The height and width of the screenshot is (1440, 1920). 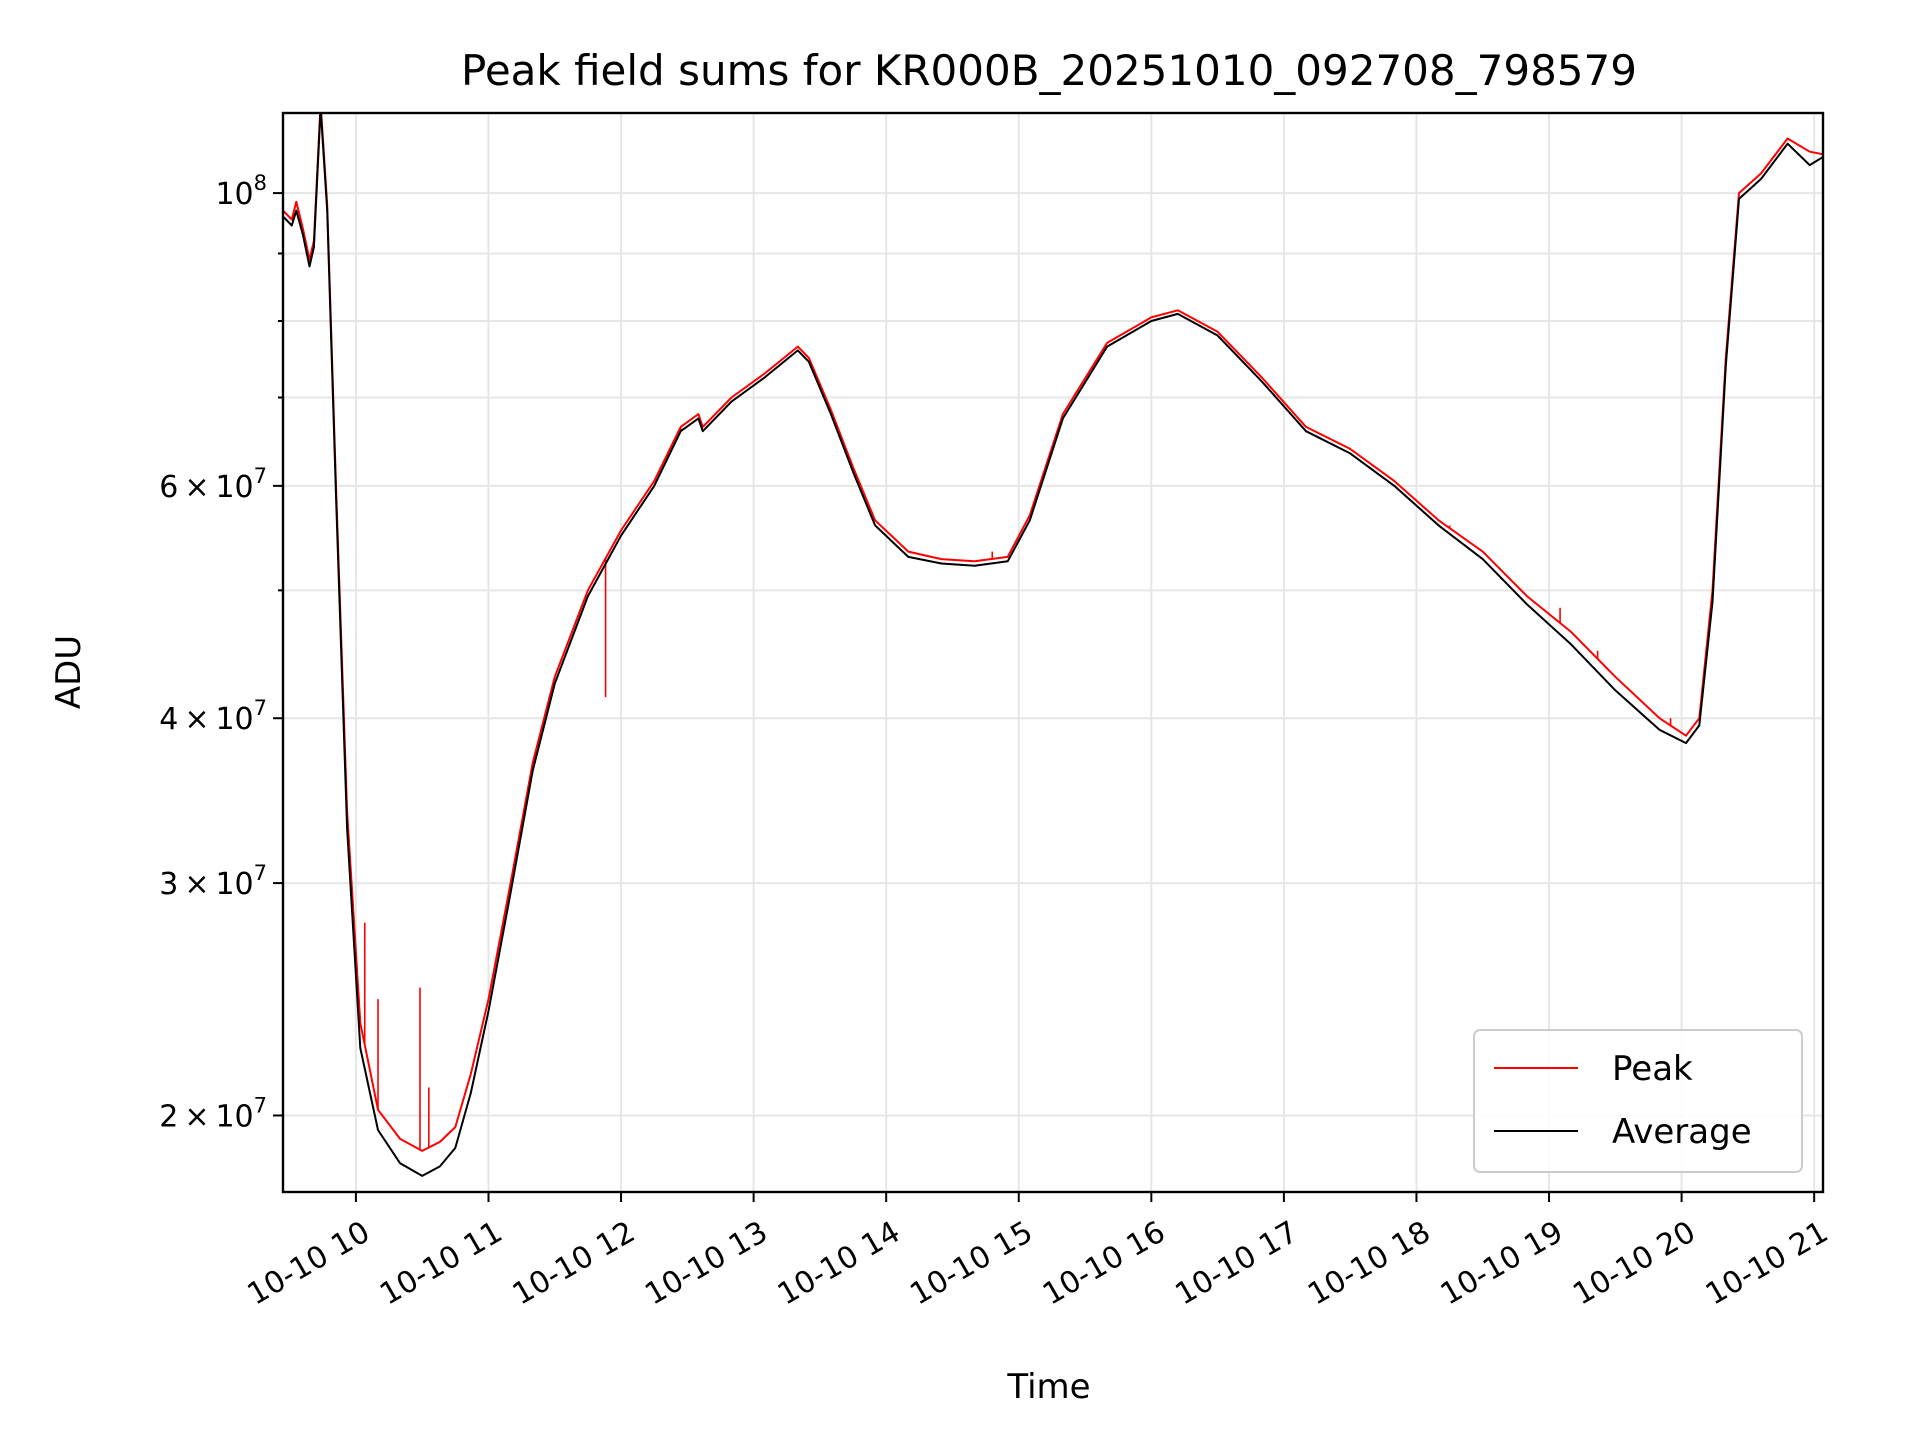 What do you see at coordinates (241, 191) in the screenshot?
I see `y-tick-label: 108` at bounding box center [241, 191].